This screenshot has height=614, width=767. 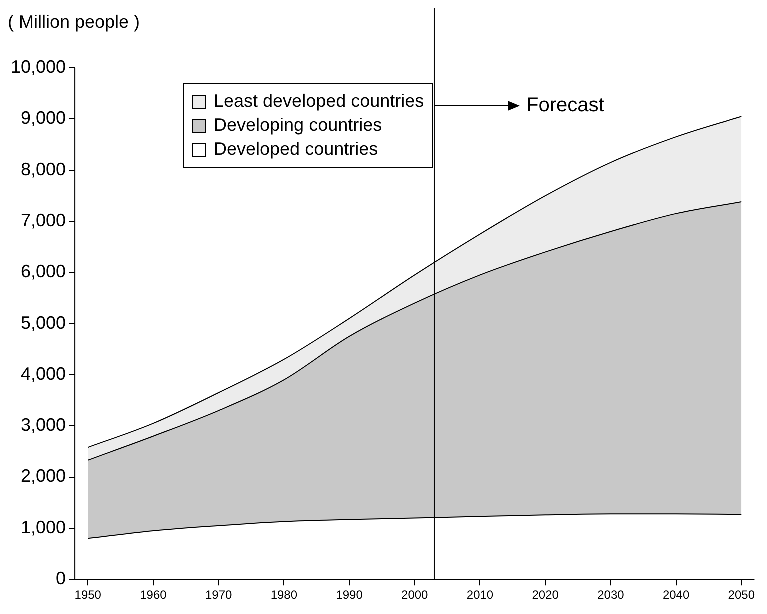 I want to click on x-tick-label: 1950, so click(x=88, y=595).